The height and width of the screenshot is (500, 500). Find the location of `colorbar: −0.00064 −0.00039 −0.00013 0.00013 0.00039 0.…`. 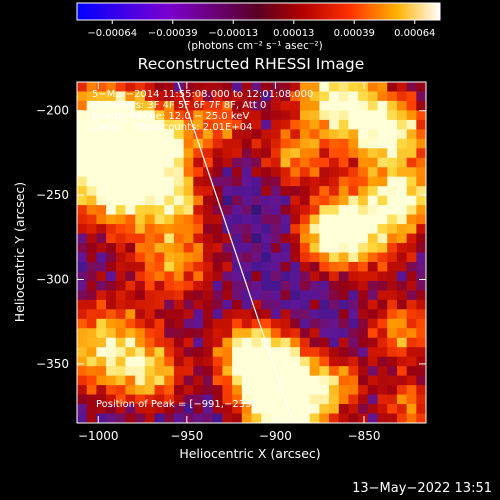

colorbar: −0.00064 −0.00039 −0.00013 0.00013 0.00039 0.… is located at coordinates (258, 27).